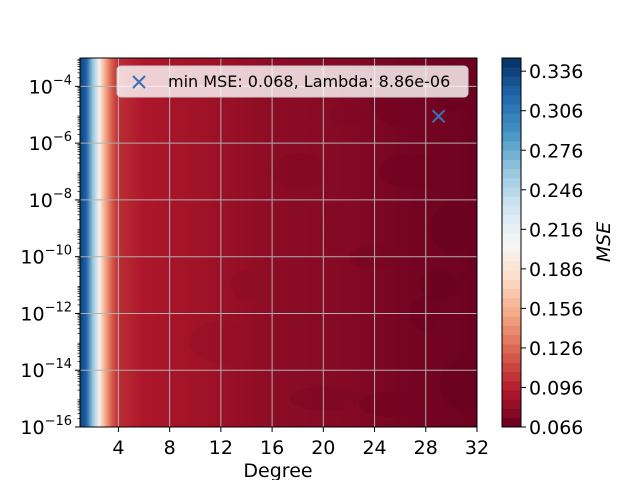  I want to click on x-tick-label: 16, so click(272, 448).